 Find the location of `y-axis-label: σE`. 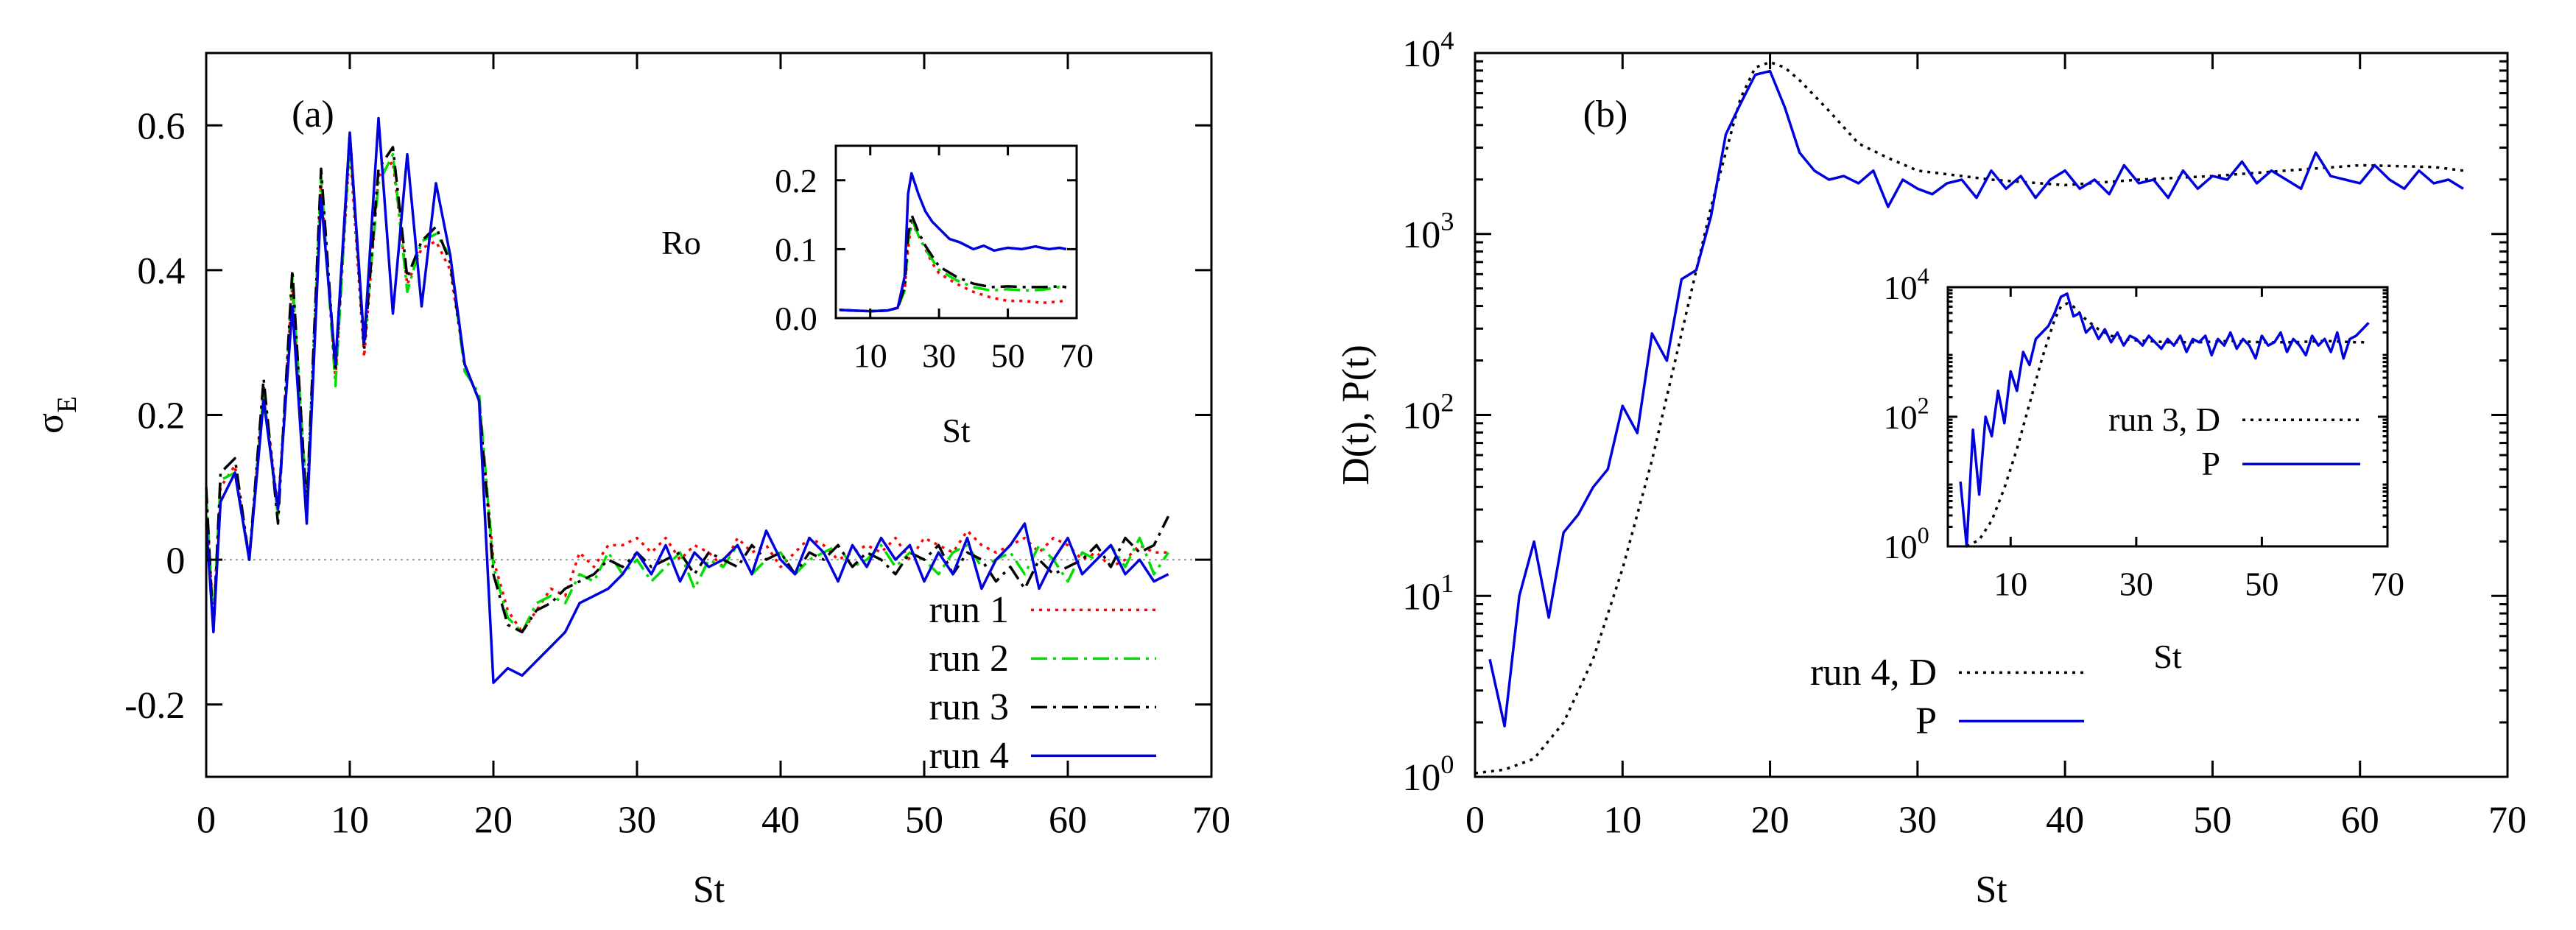

y-axis-label: σE is located at coordinates (55, 415).